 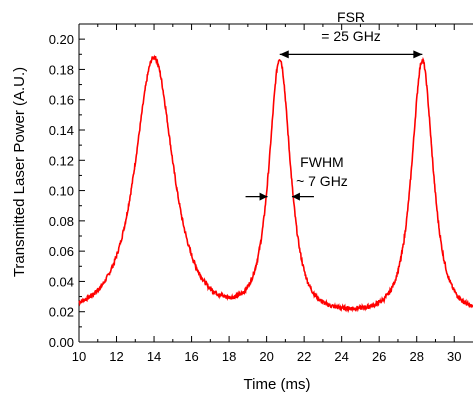 What do you see at coordinates (61, 69) in the screenshot?
I see `y-tick-label: 0.18` at bounding box center [61, 69].